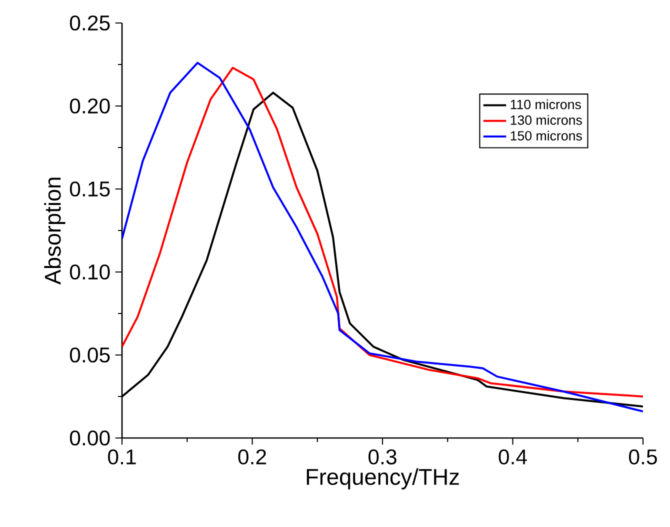  What do you see at coordinates (90, 272) in the screenshot?
I see `y-tick-label: 0.10` at bounding box center [90, 272].